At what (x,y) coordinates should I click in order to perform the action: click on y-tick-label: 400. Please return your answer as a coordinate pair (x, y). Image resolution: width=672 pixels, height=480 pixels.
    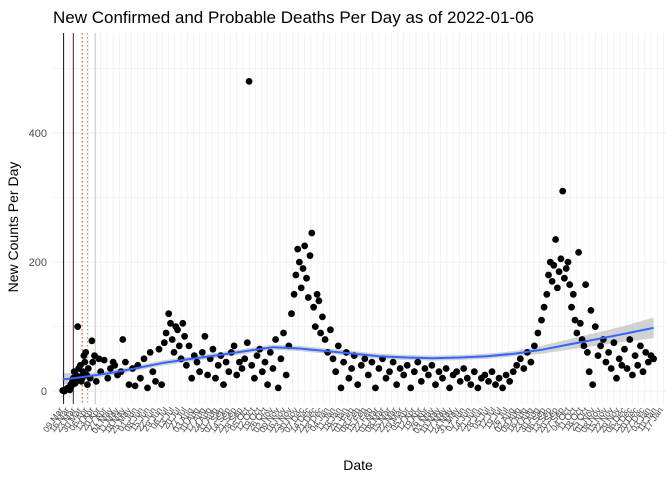
    Looking at the image, I should click on (38, 134).